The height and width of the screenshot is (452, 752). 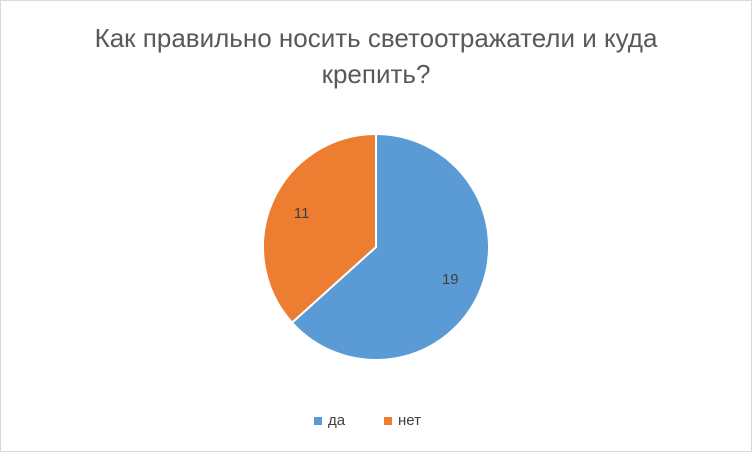 I want to click on data-label: 19, so click(x=450, y=279).